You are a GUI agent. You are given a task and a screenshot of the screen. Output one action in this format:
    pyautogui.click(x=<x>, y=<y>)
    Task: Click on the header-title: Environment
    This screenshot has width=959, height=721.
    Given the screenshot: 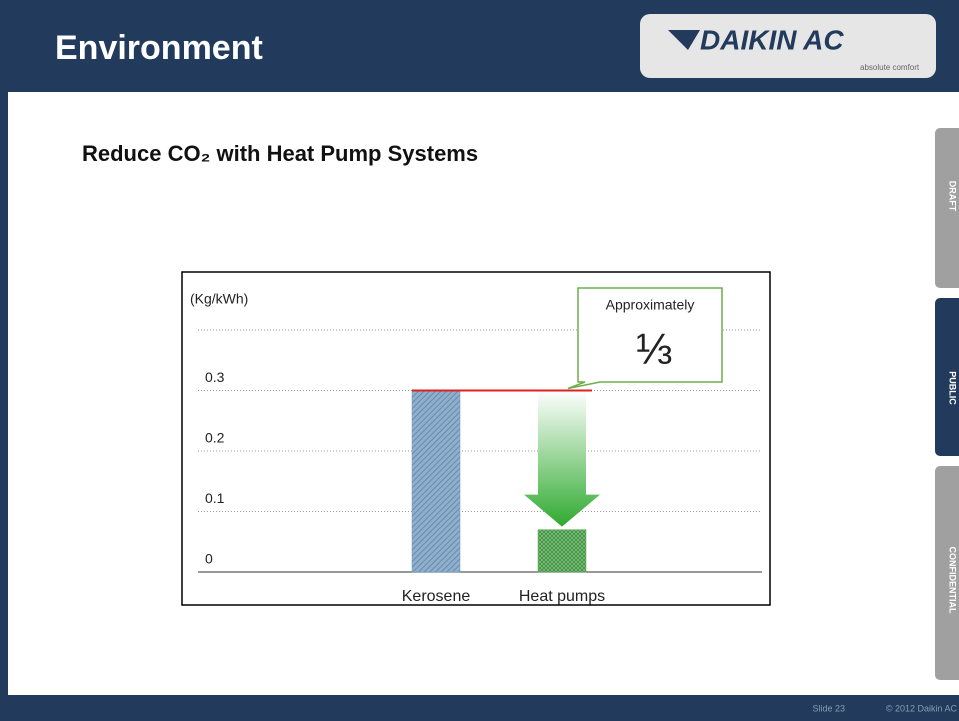 What is the action you would take?
    pyautogui.click(x=159, y=48)
    